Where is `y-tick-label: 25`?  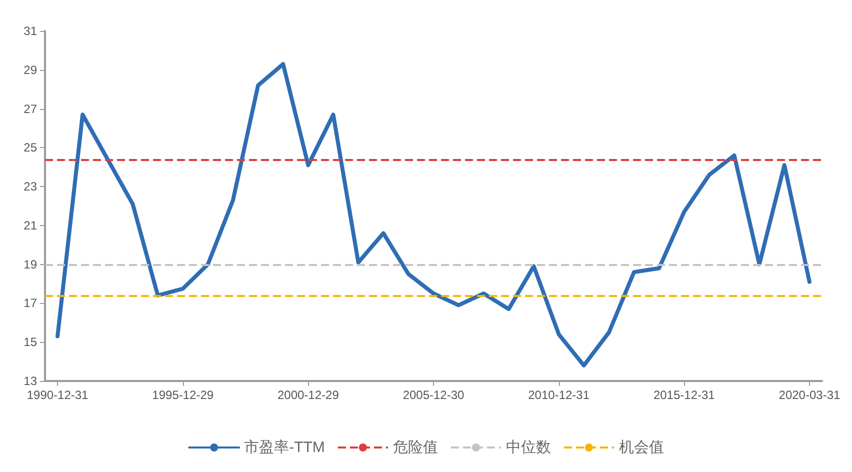
y-tick-label: 25 is located at coordinates (31, 147).